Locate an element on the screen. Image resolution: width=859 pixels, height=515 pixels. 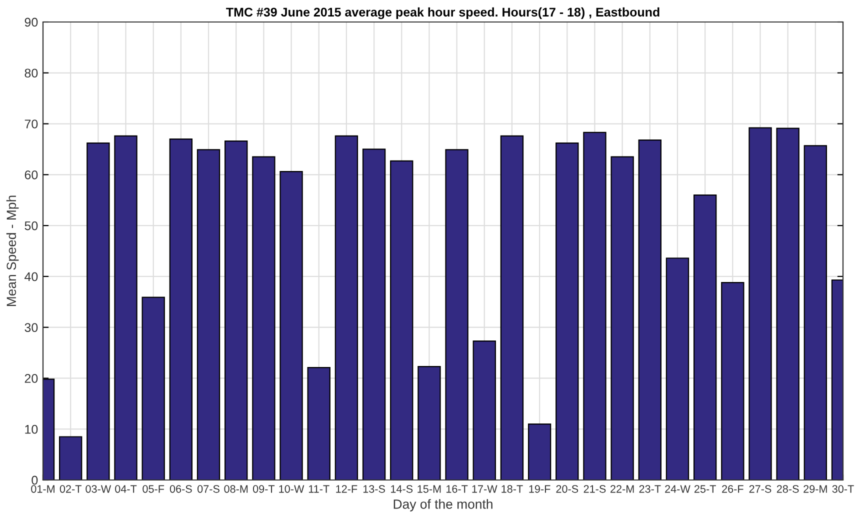
x-tick-label: 01-M is located at coordinates (42, 489).